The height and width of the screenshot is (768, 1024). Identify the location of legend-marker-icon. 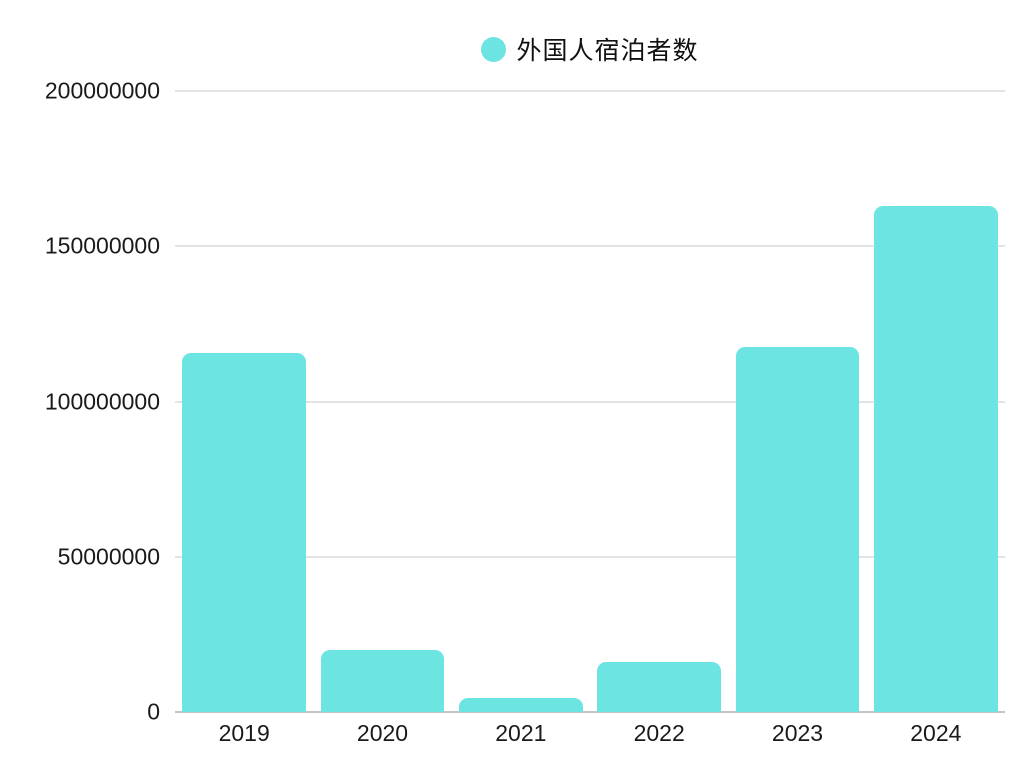
(494, 49).